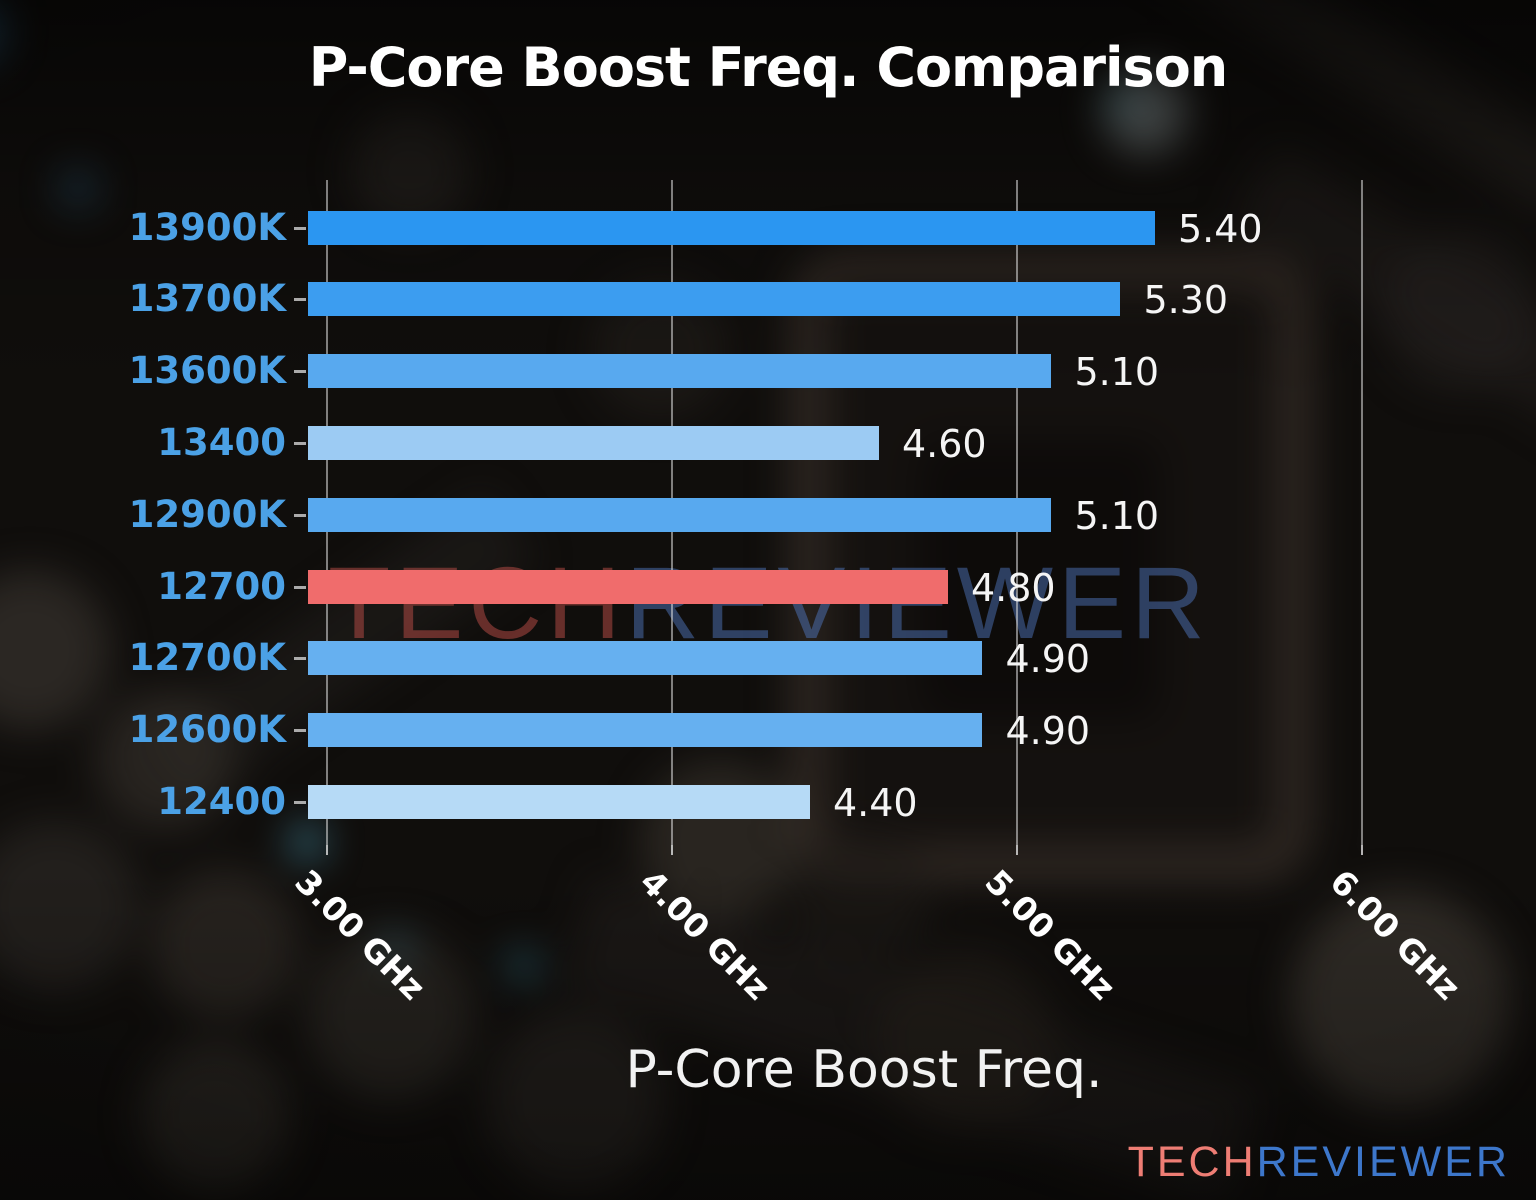 The height and width of the screenshot is (1200, 1536). I want to click on x-axis-label: P-Core Boost Freq., so click(864, 1070).